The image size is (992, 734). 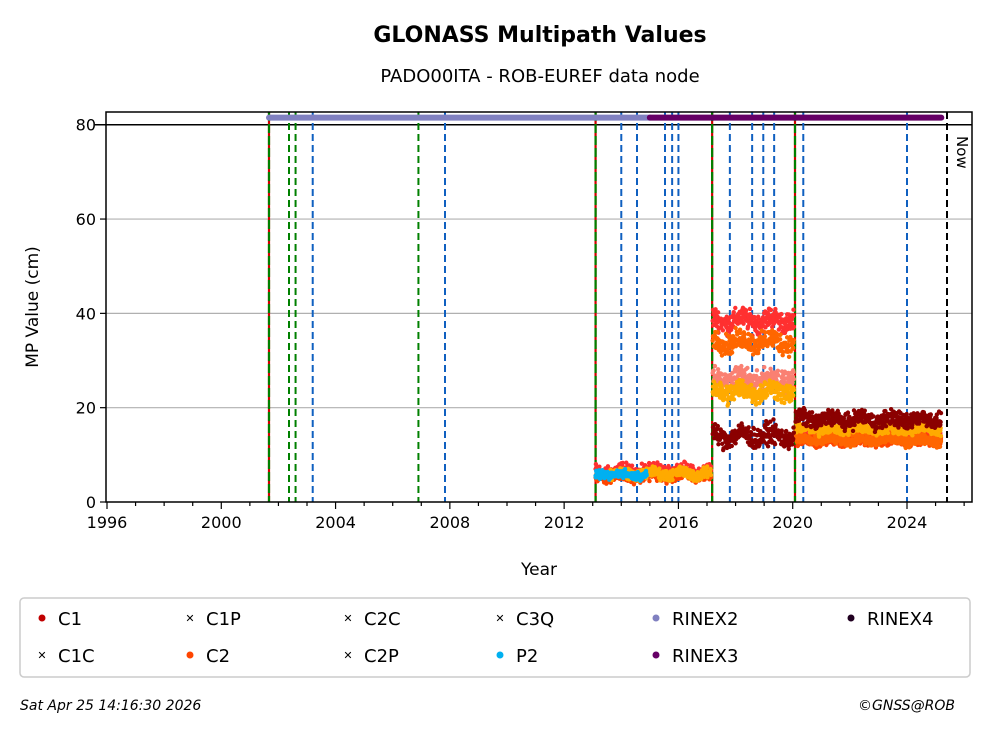 What do you see at coordinates (753, 322) in the screenshot?
I see `series-c1c` at bounding box center [753, 322].